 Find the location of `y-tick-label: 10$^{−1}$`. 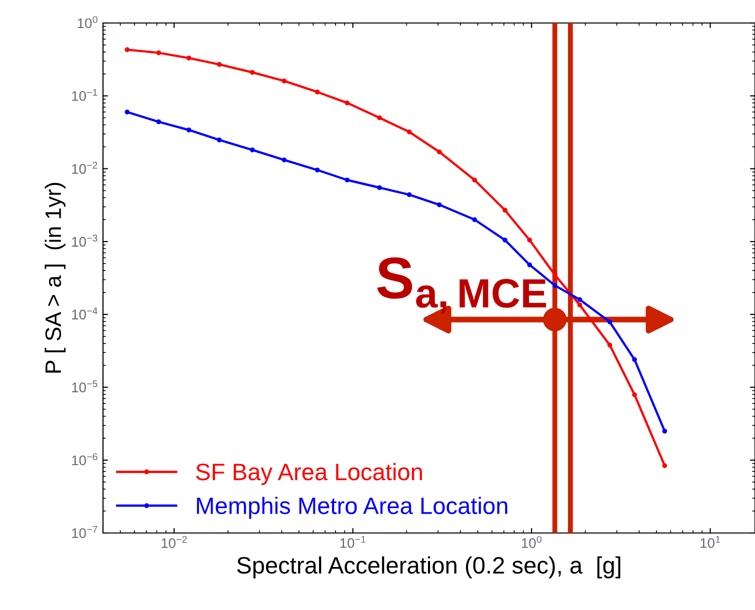

y-tick-label: 10$^{−1}$ is located at coordinates (85, 94).